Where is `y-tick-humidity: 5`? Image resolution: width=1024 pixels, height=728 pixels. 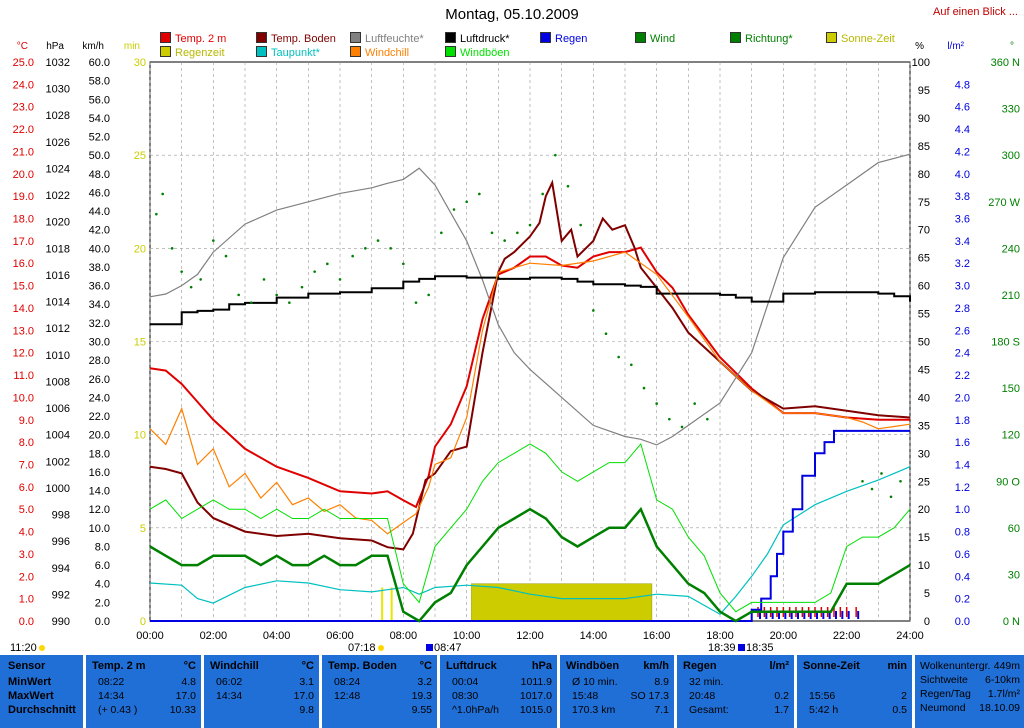 y-tick-humidity: 5 is located at coordinates (927, 594).